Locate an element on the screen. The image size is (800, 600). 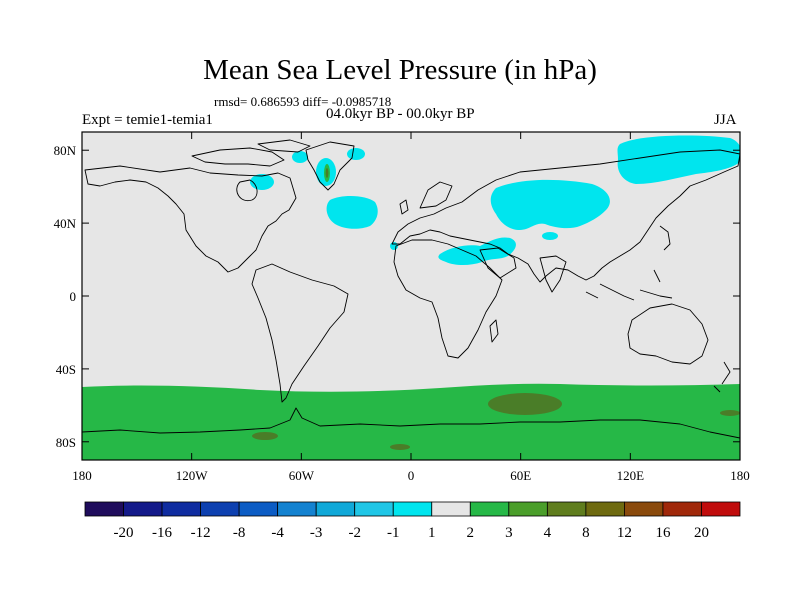
central-asia-low is located at coordinates (550, 204).